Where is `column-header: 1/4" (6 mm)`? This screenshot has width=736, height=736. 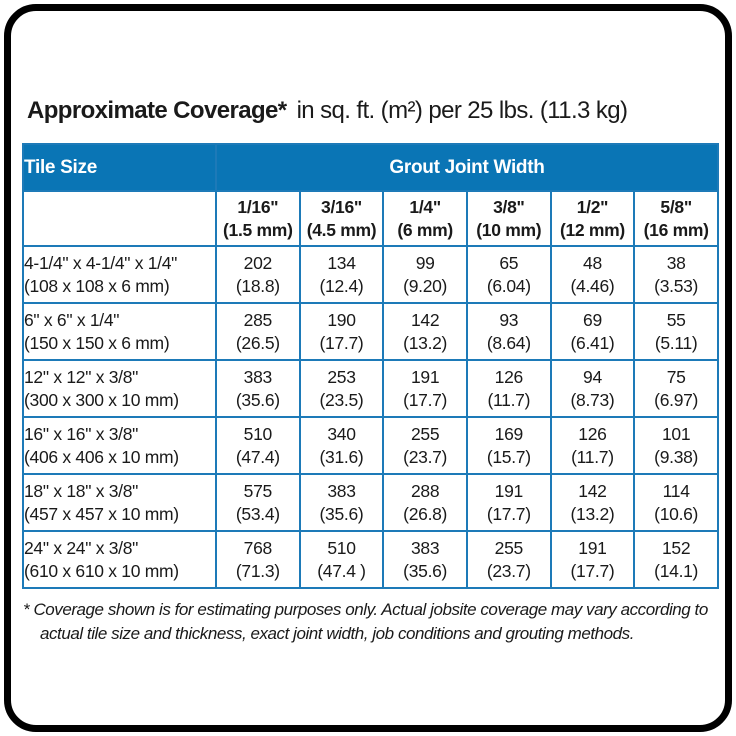 column-header: 1/4" (6 mm) is located at coordinates (425, 218).